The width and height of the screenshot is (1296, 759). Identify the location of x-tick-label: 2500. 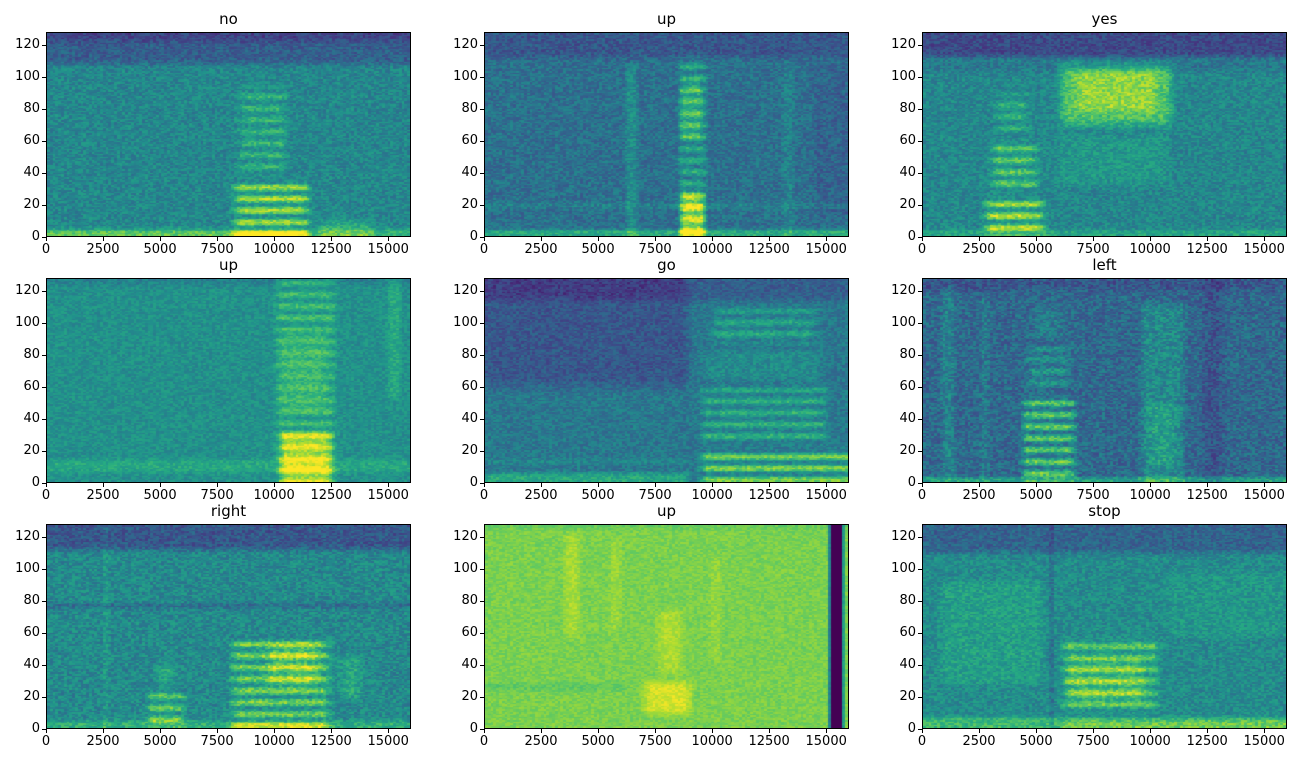
(541, 249).